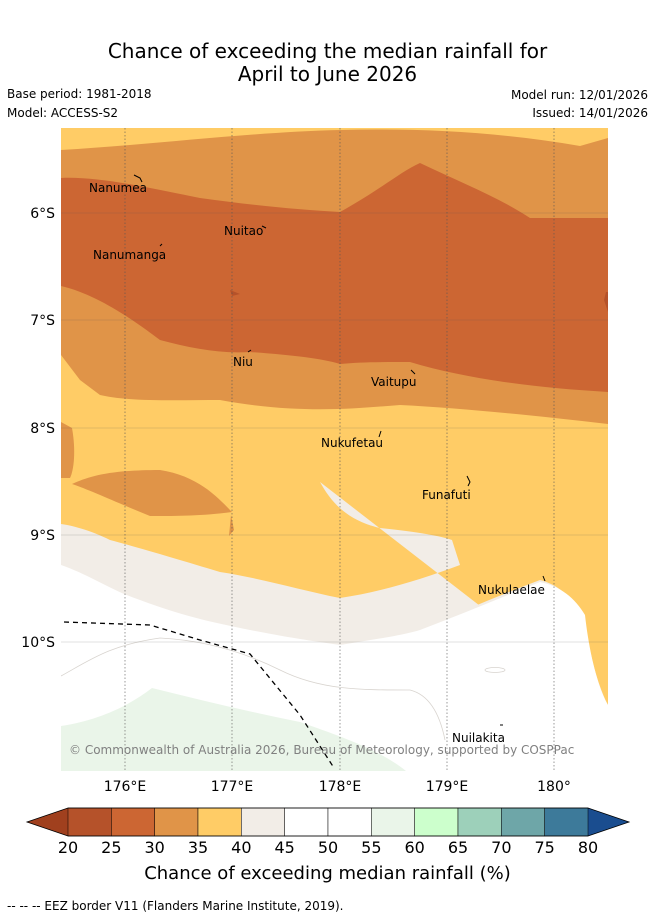 The height and width of the screenshot is (919, 655). What do you see at coordinates (371, 847) in the screenshot?
I see `colorbar-tick-label: 55` at bounding box center [371, 847].